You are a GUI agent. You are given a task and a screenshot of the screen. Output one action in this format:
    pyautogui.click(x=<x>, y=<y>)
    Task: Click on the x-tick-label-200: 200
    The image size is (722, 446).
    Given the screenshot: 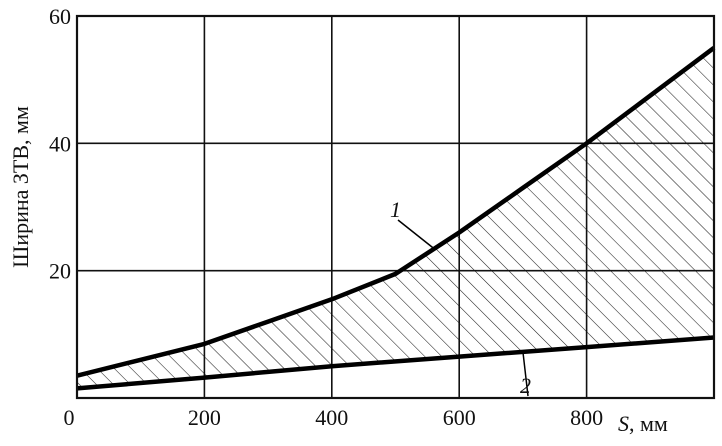 What is the action you would take?
    pyautogui.click(x=204, y=417)
    